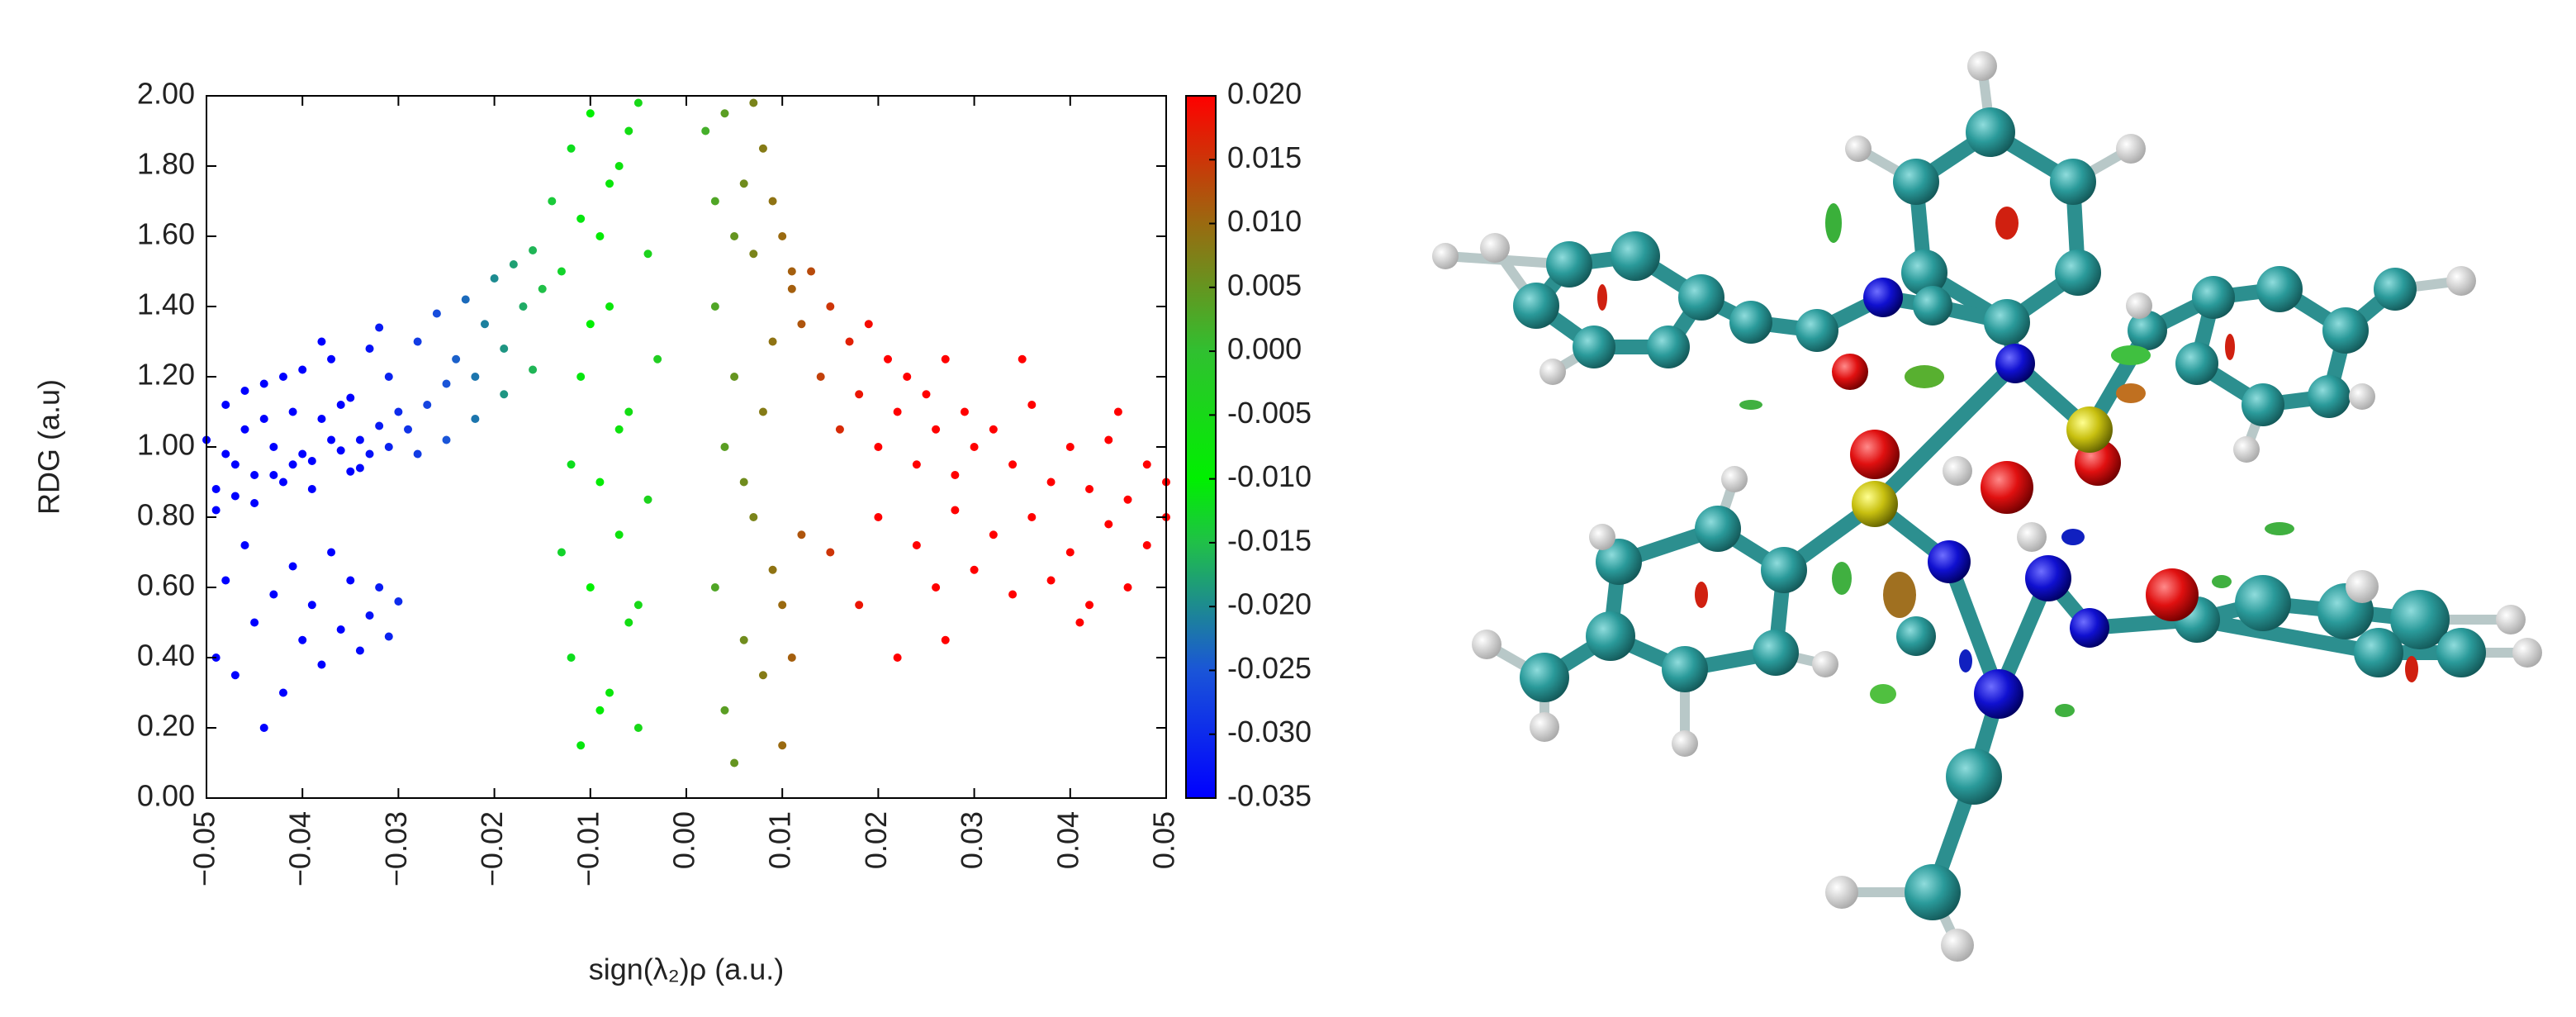  I want to click on y-tick-label: 1.80, so click(166, 164).